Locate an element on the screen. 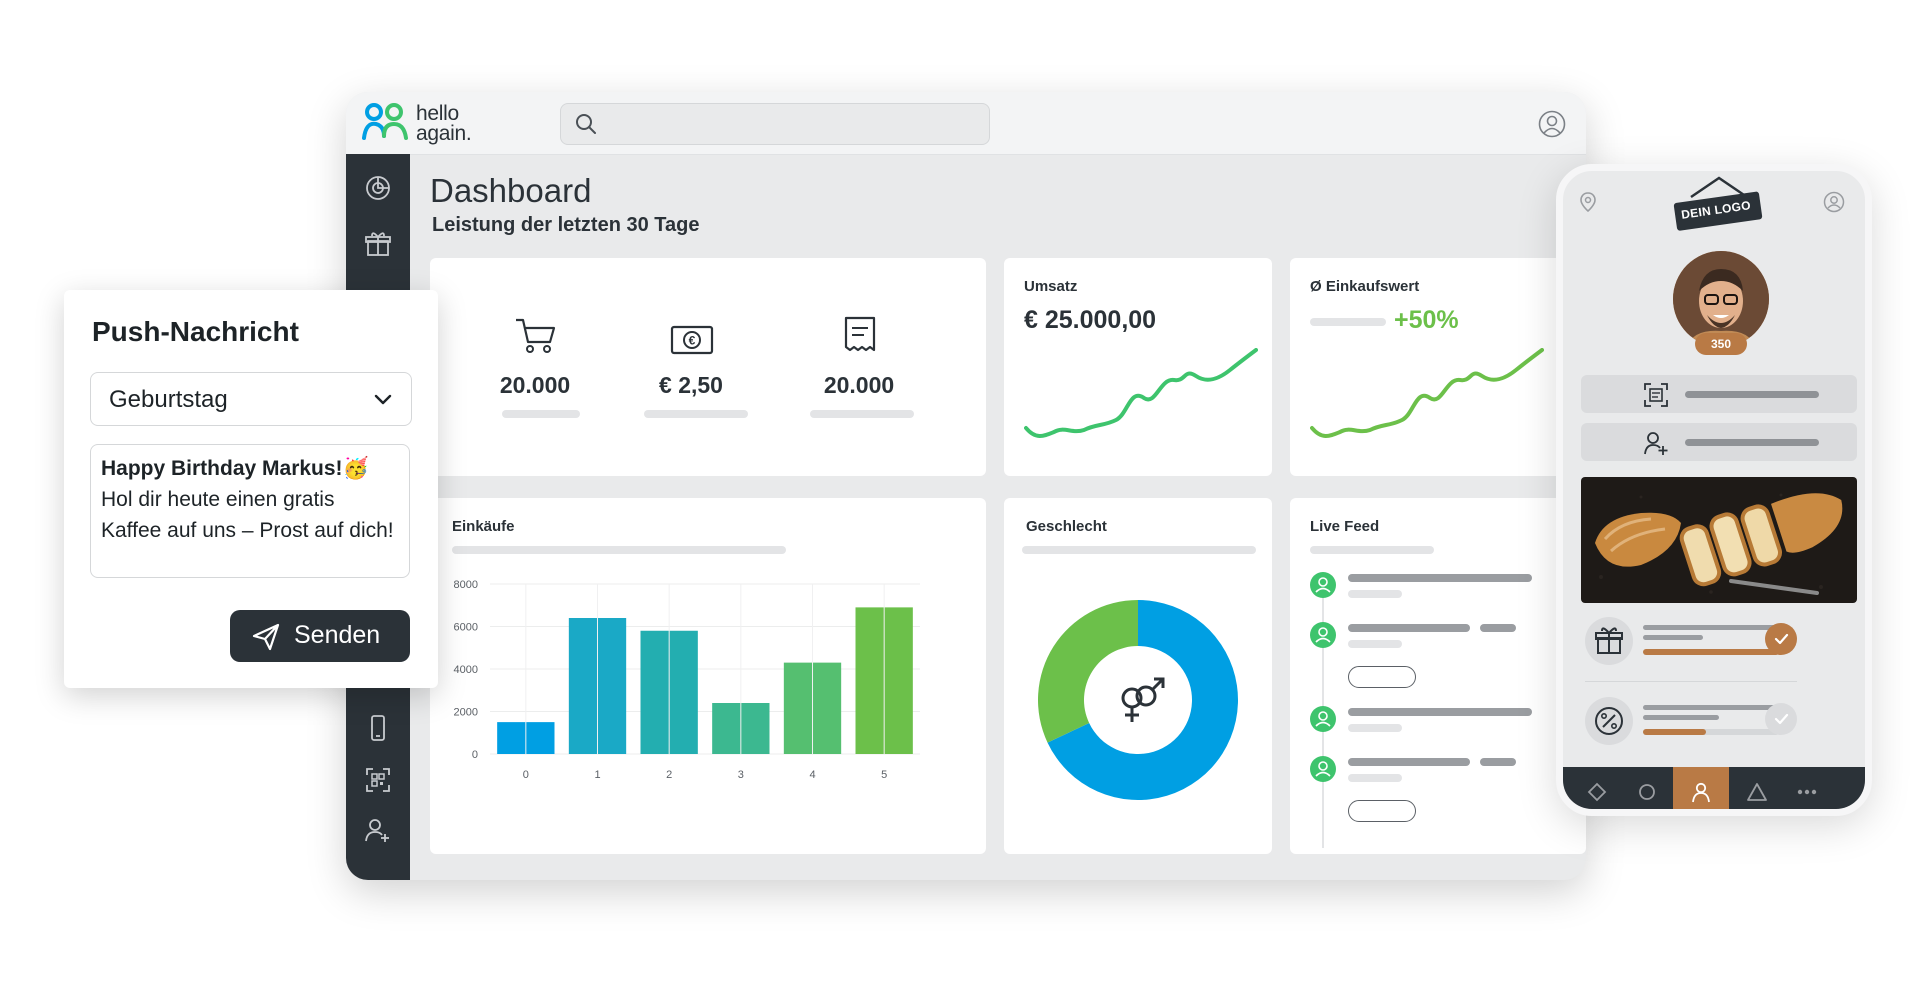  location-pin-icon is located at coordinates (1588, 202).